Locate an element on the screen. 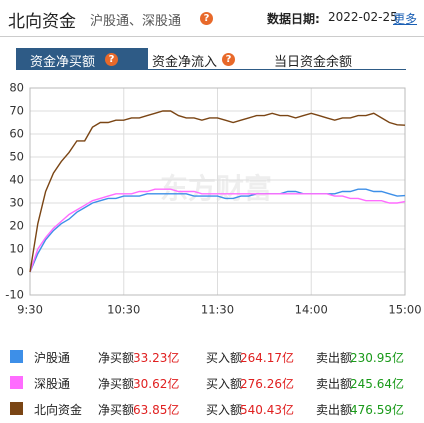 The width and height of the screenshot is (424, 423). date-label: 数据日期: is located at coordinates (293, 19).